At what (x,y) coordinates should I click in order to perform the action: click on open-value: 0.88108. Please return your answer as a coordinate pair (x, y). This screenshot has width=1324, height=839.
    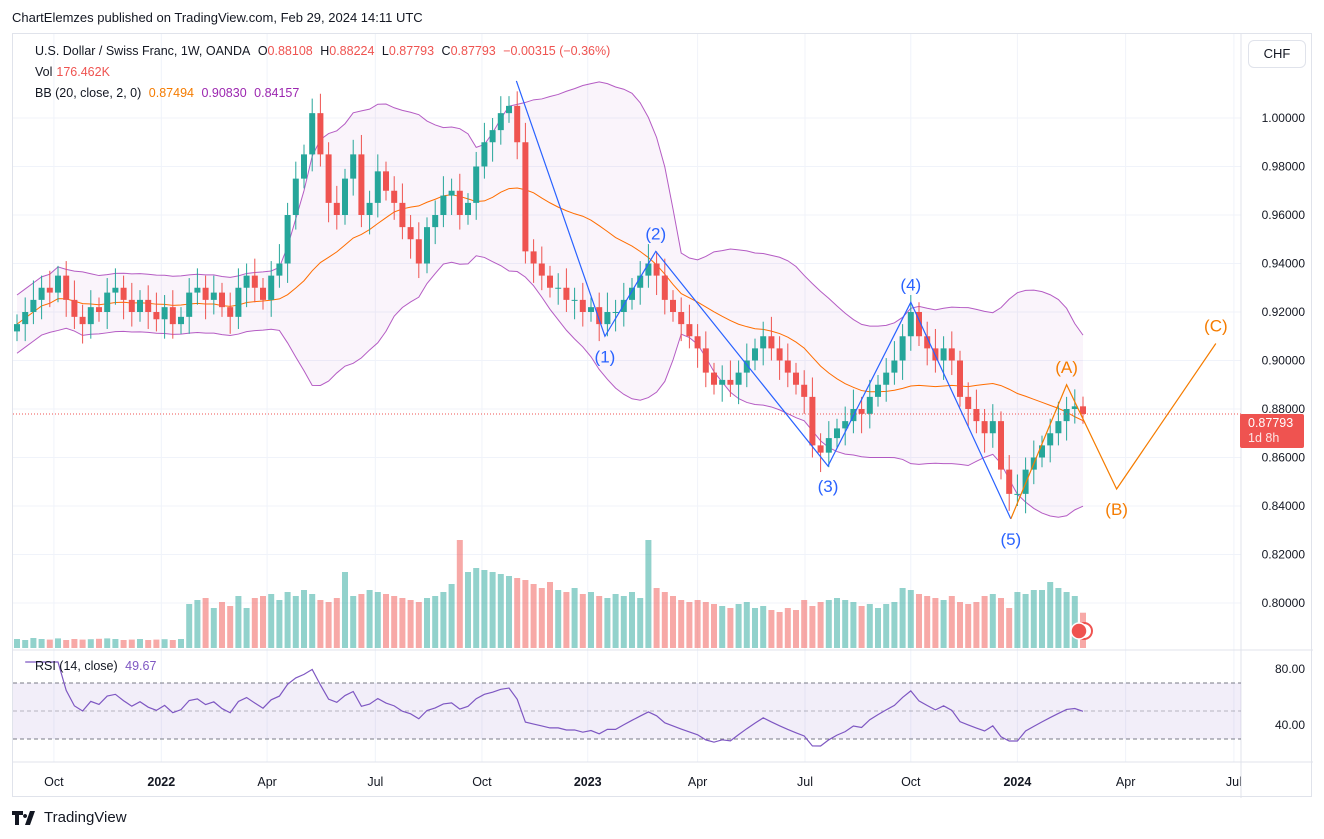
    Looking at the image, I should click on (290, 51).